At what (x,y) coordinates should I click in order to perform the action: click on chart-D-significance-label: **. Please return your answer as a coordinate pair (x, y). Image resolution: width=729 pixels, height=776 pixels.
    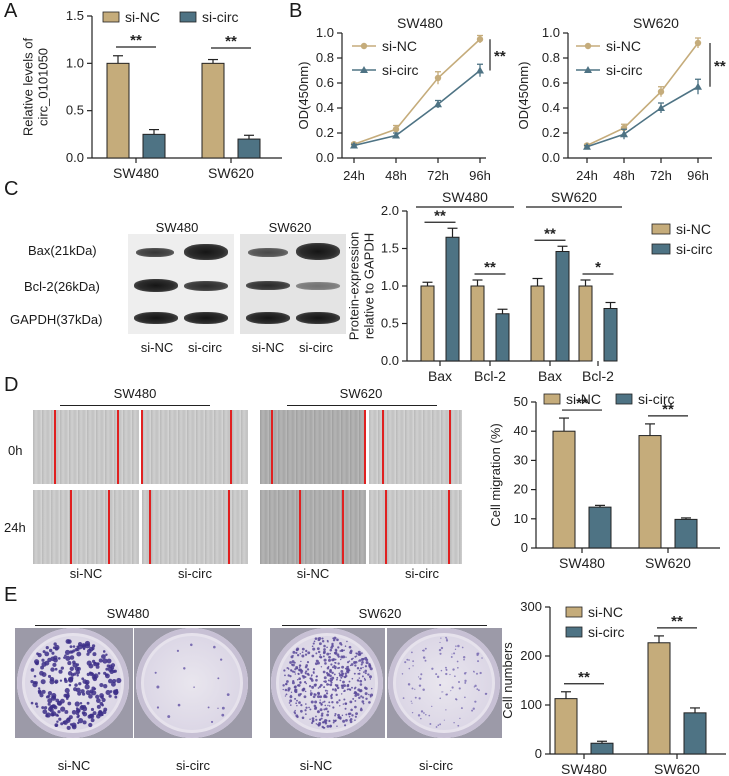
    Looking at the image, I should click on (582, 403).